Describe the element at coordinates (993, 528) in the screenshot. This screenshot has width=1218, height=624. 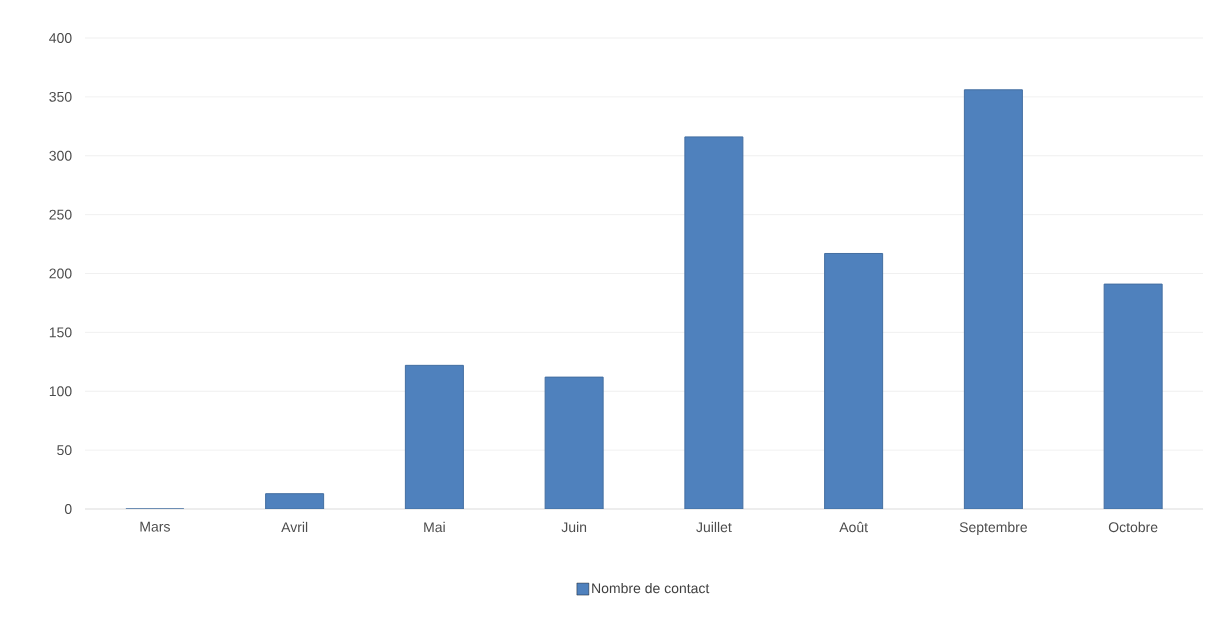
I see `x-tick-label: Septembre` at that location.